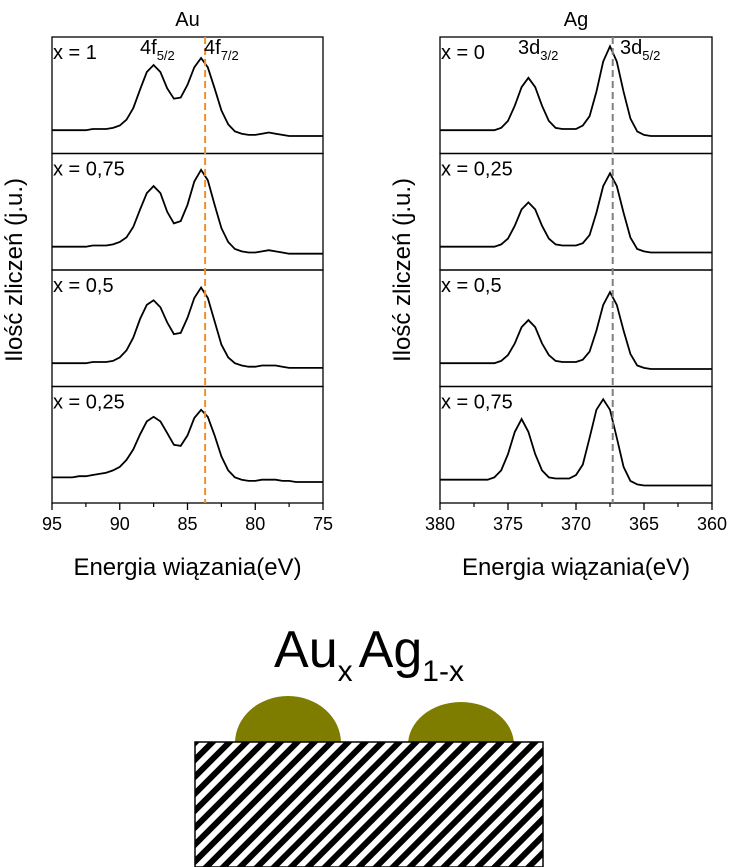 This screenshot has height=867, width=733. What do you see at coordinates (75, 53) in the screenshot?
I see `series-label: x = 1` at bounding box center [75, 53].